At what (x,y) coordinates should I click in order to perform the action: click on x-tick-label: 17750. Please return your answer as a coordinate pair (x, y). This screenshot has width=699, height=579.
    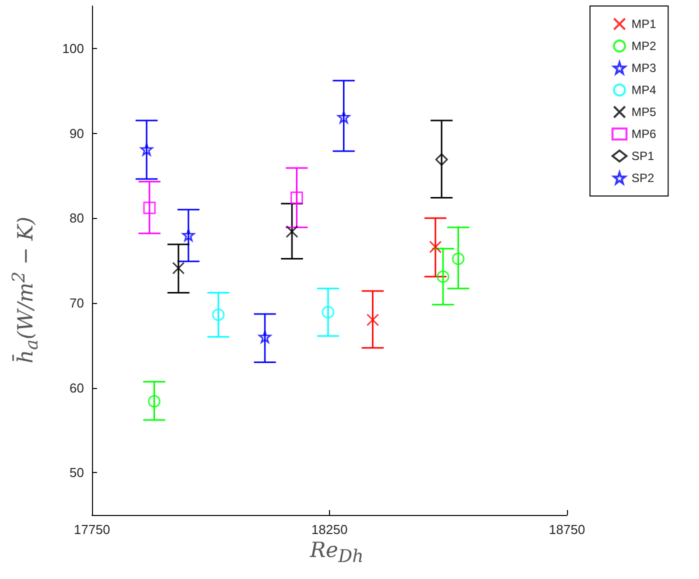
    Looking at the image, I should click on (92, 529).